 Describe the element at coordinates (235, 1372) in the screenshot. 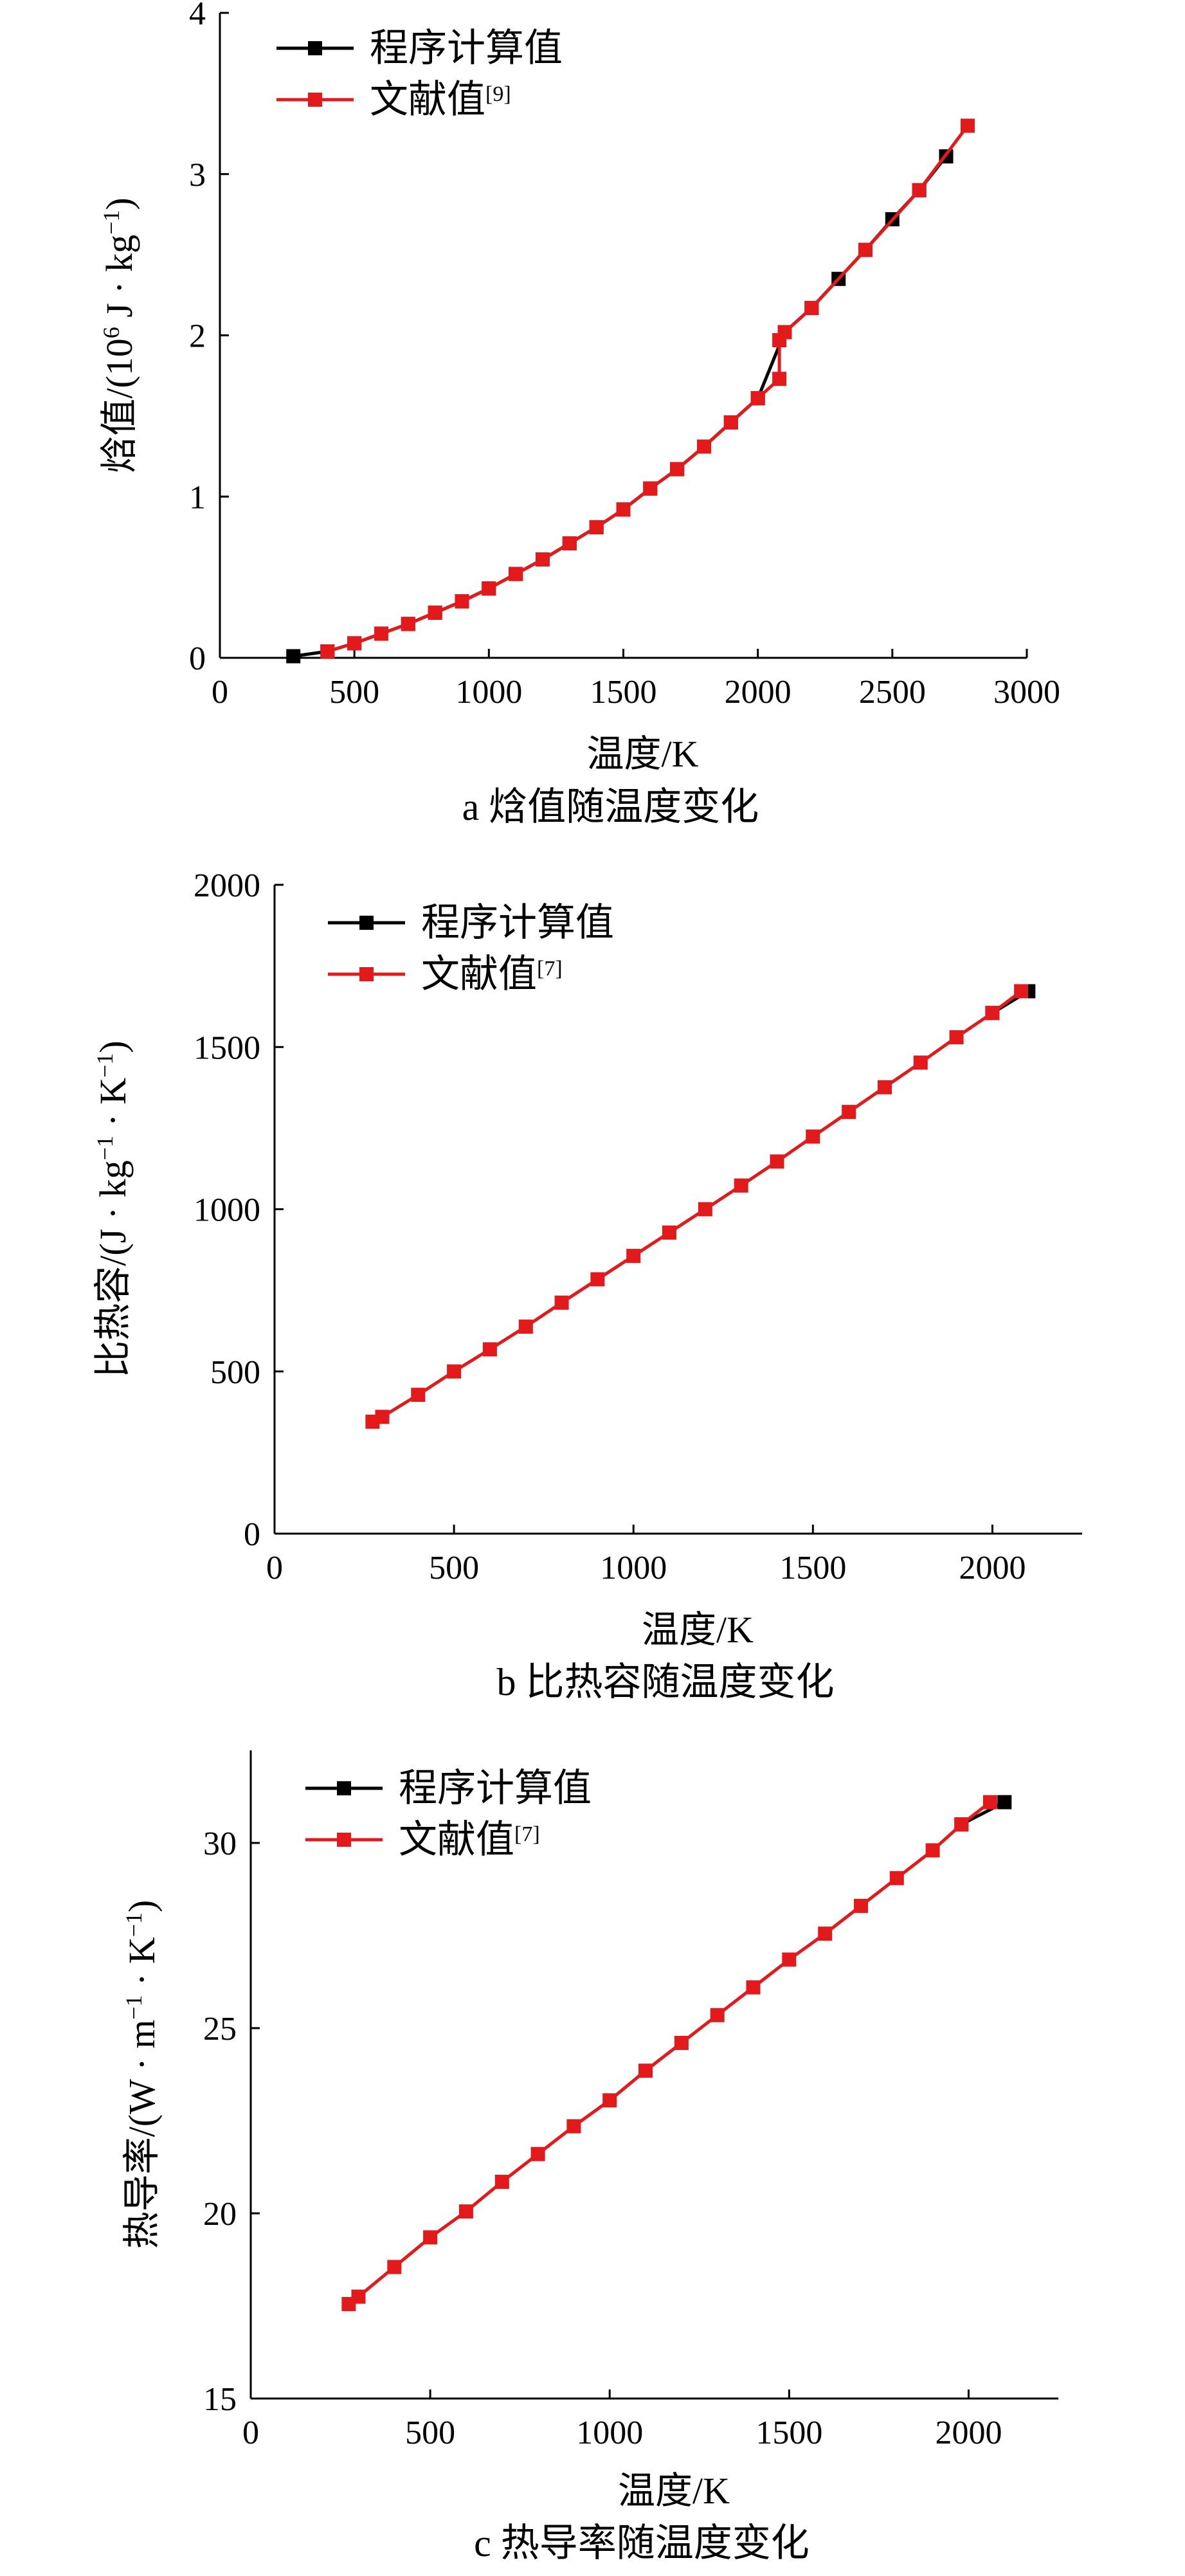

I see `y-tick-label: 500` at that location.